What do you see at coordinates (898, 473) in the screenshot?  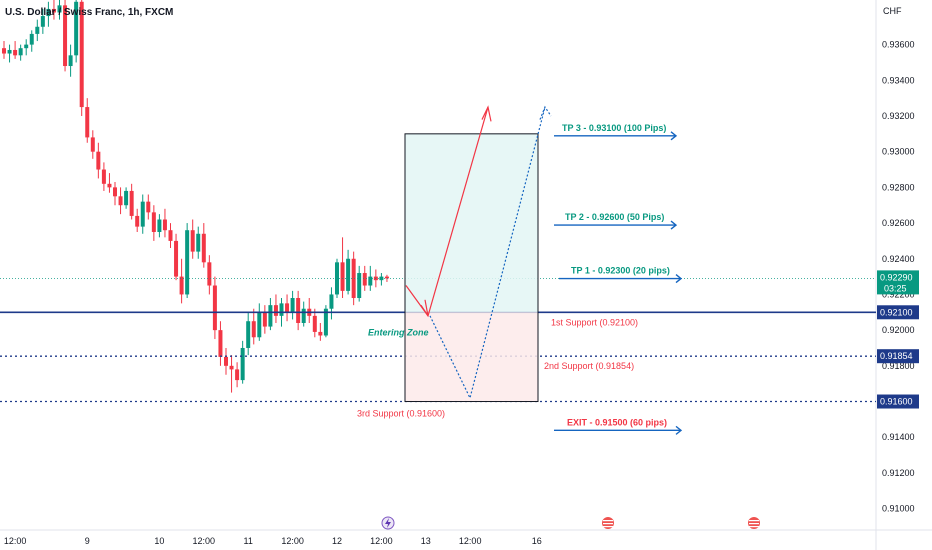 I see `price-tick-label: 0.91200` at bounding box center [898, 473].